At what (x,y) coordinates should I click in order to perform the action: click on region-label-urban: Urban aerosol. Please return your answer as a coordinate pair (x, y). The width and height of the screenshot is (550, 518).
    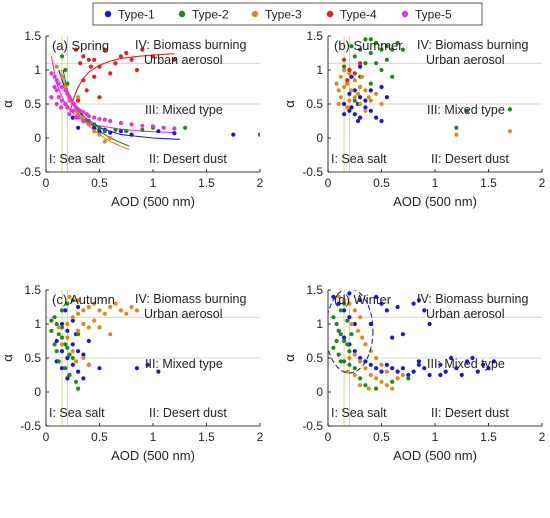
    Looking at the image, I should click on (183, 314).